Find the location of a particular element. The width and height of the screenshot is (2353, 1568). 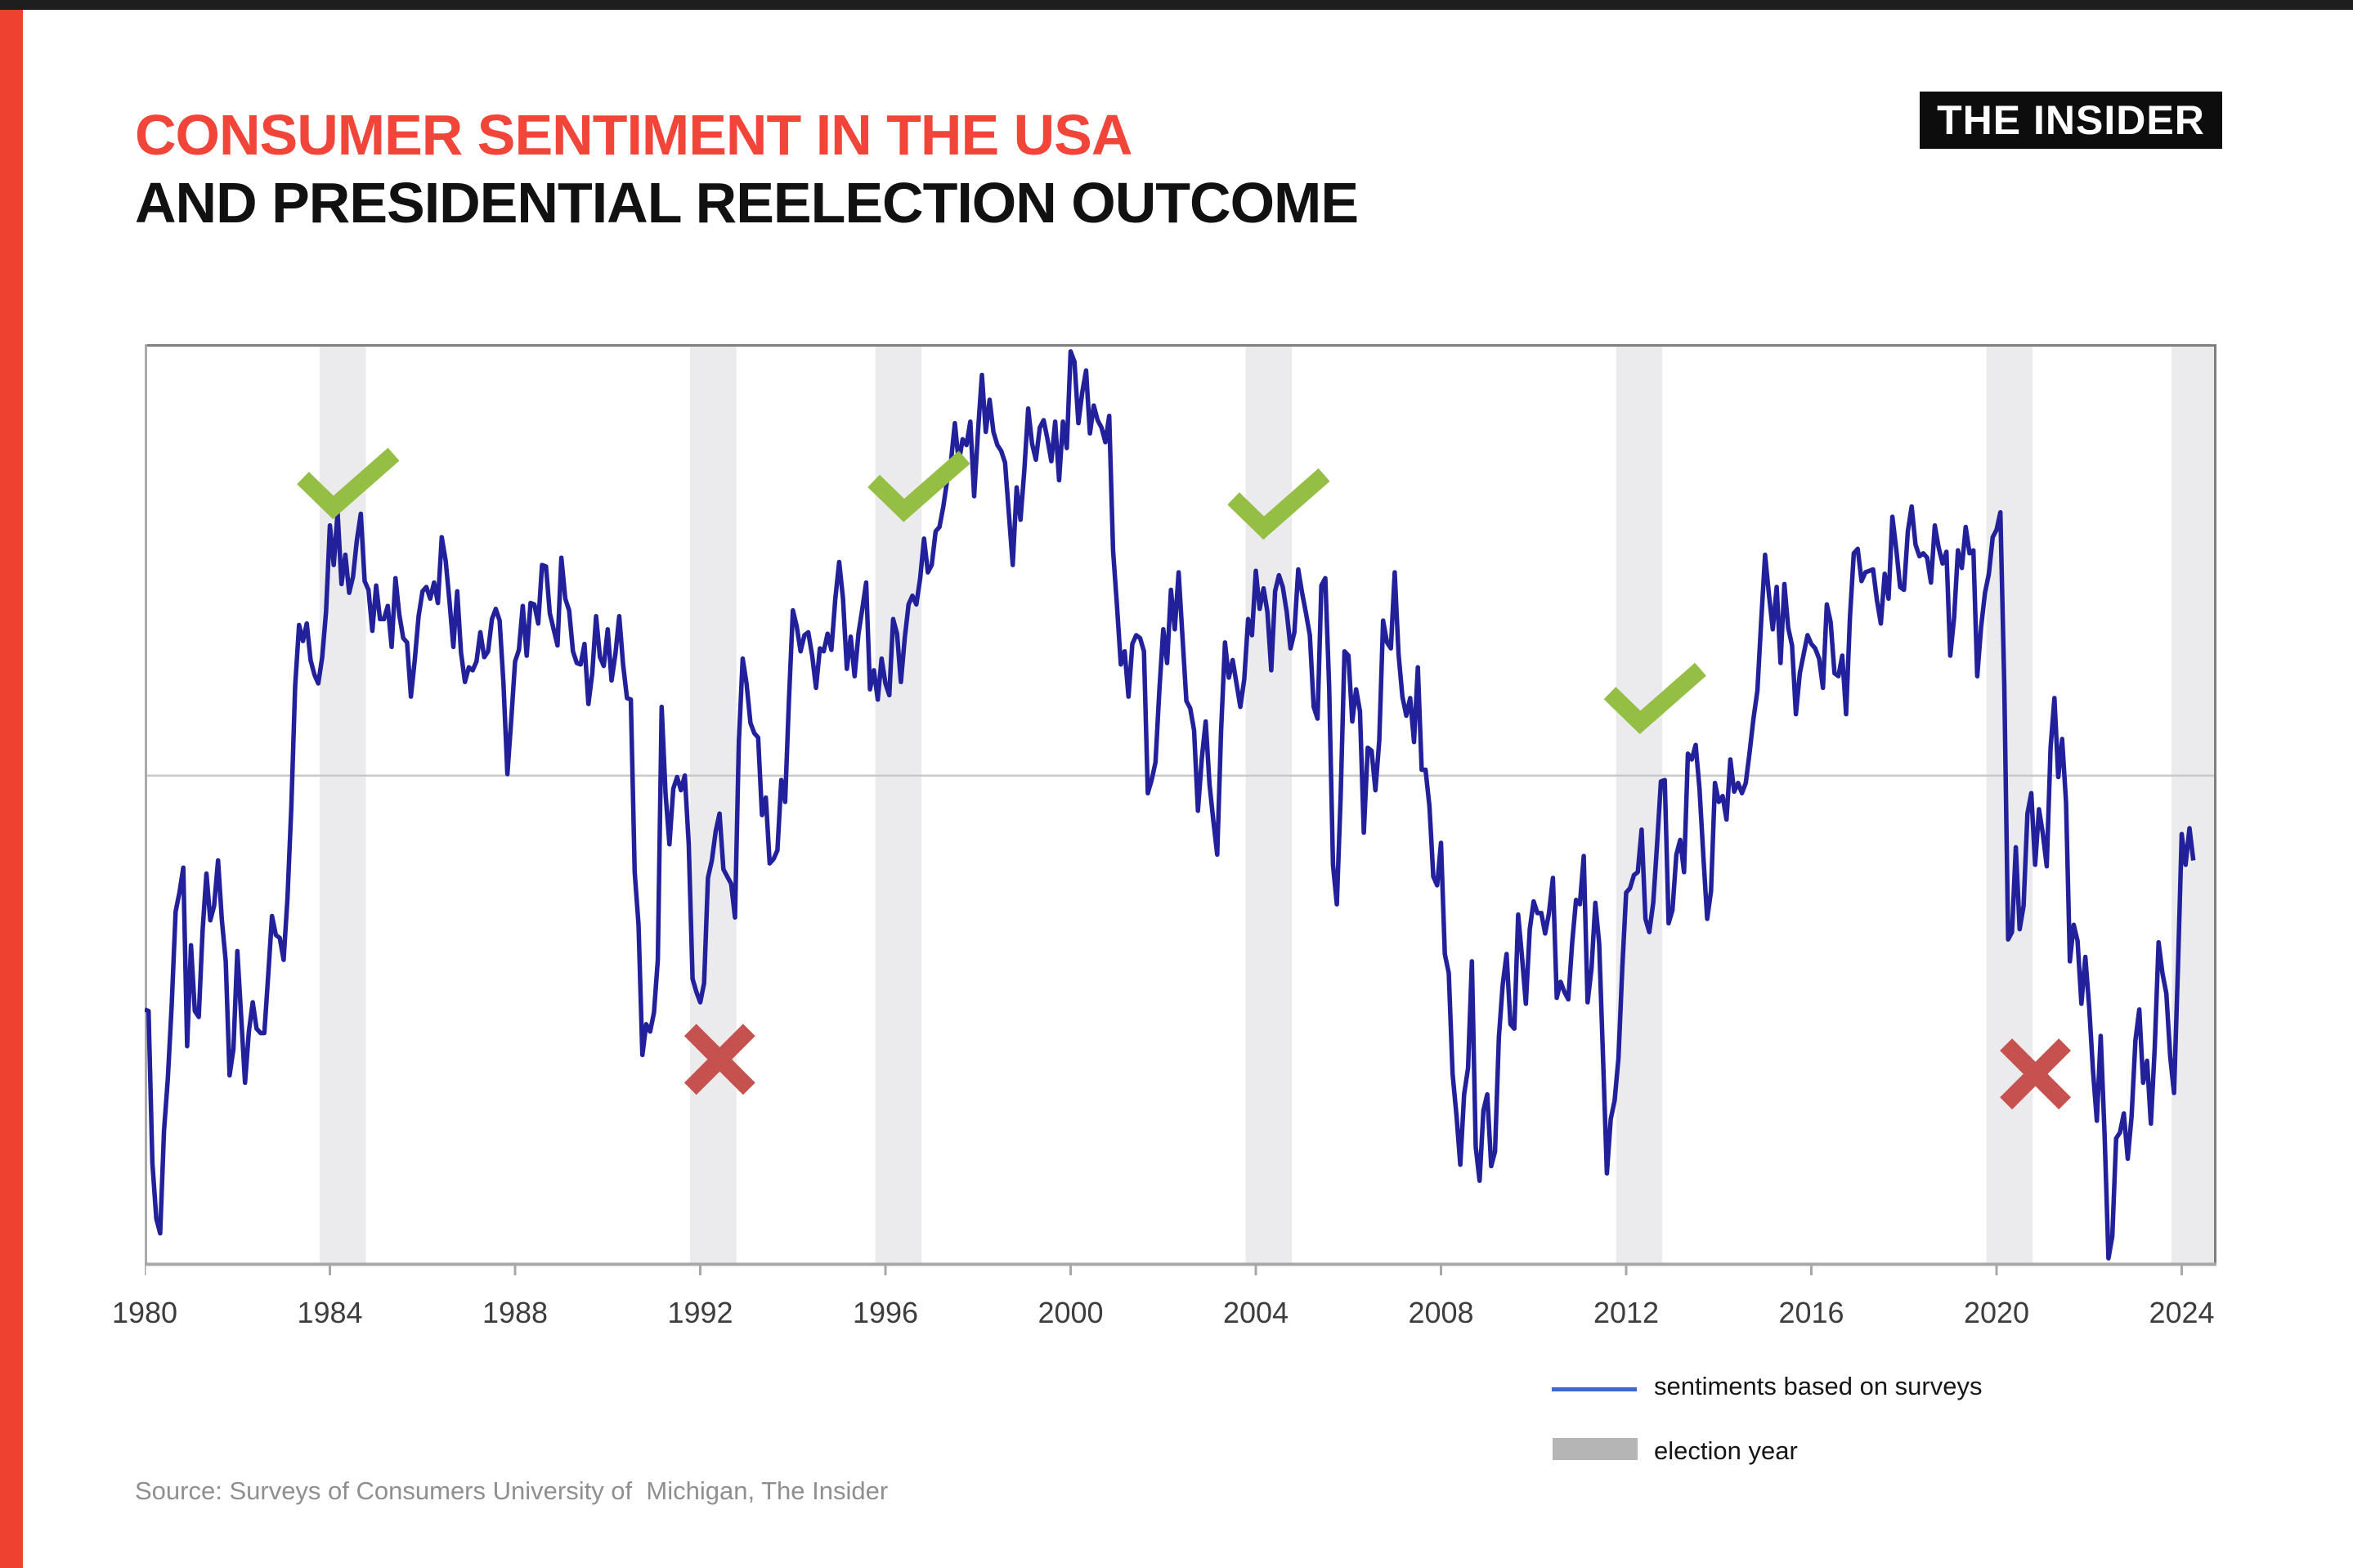

brand-logo-text: THE INSIDER is located at coordinates (2071, 120).